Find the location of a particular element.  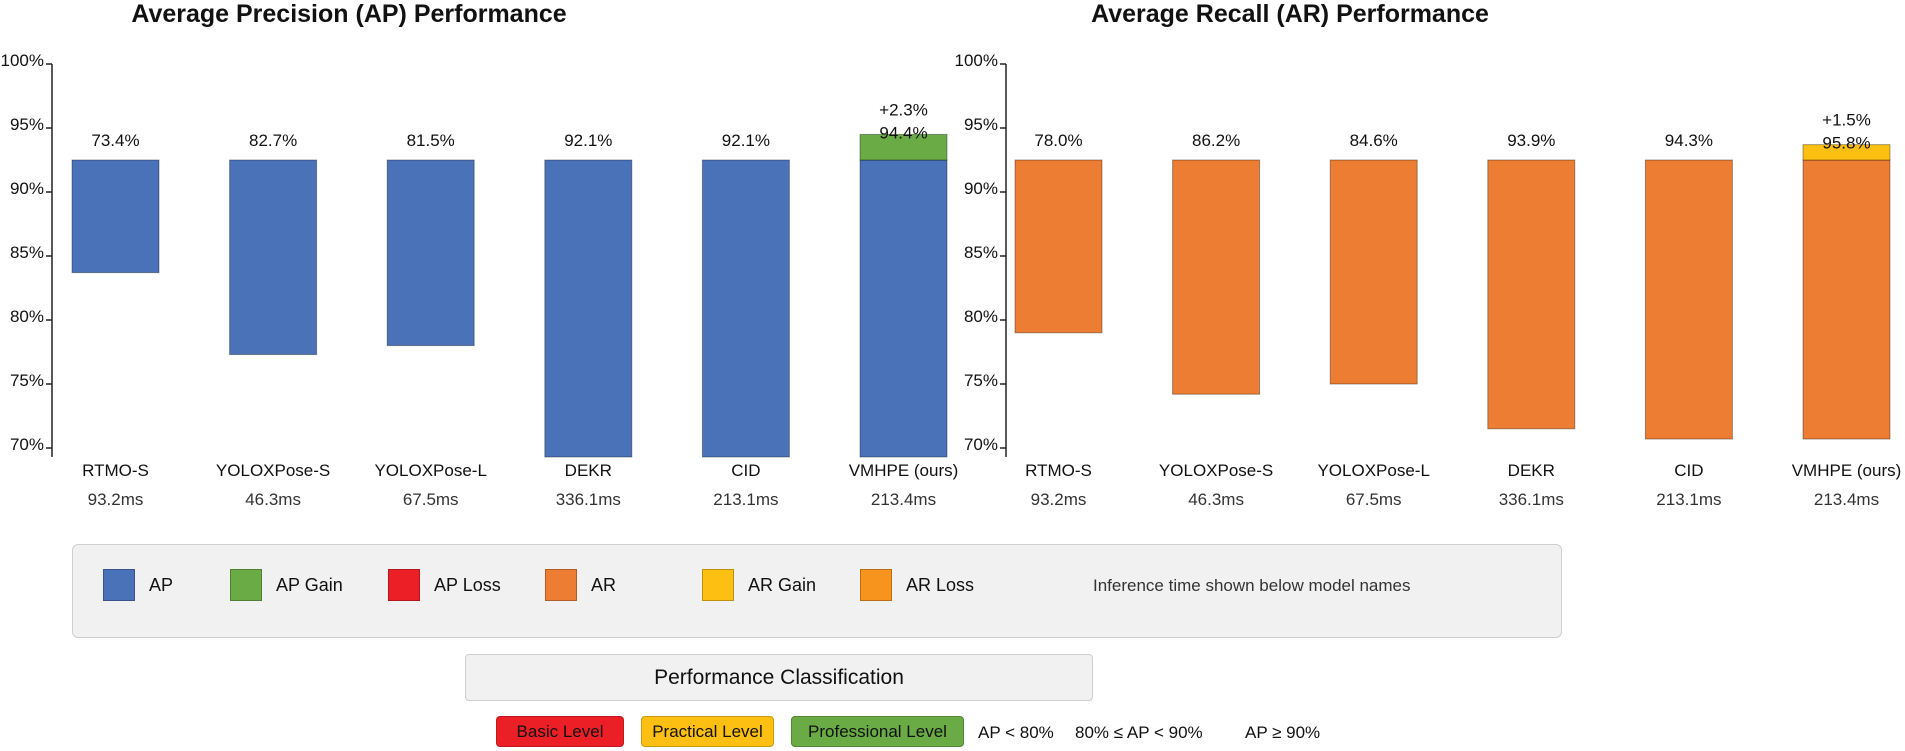

ap-y-tick-label: 75% is located at coordinates (27, 380).